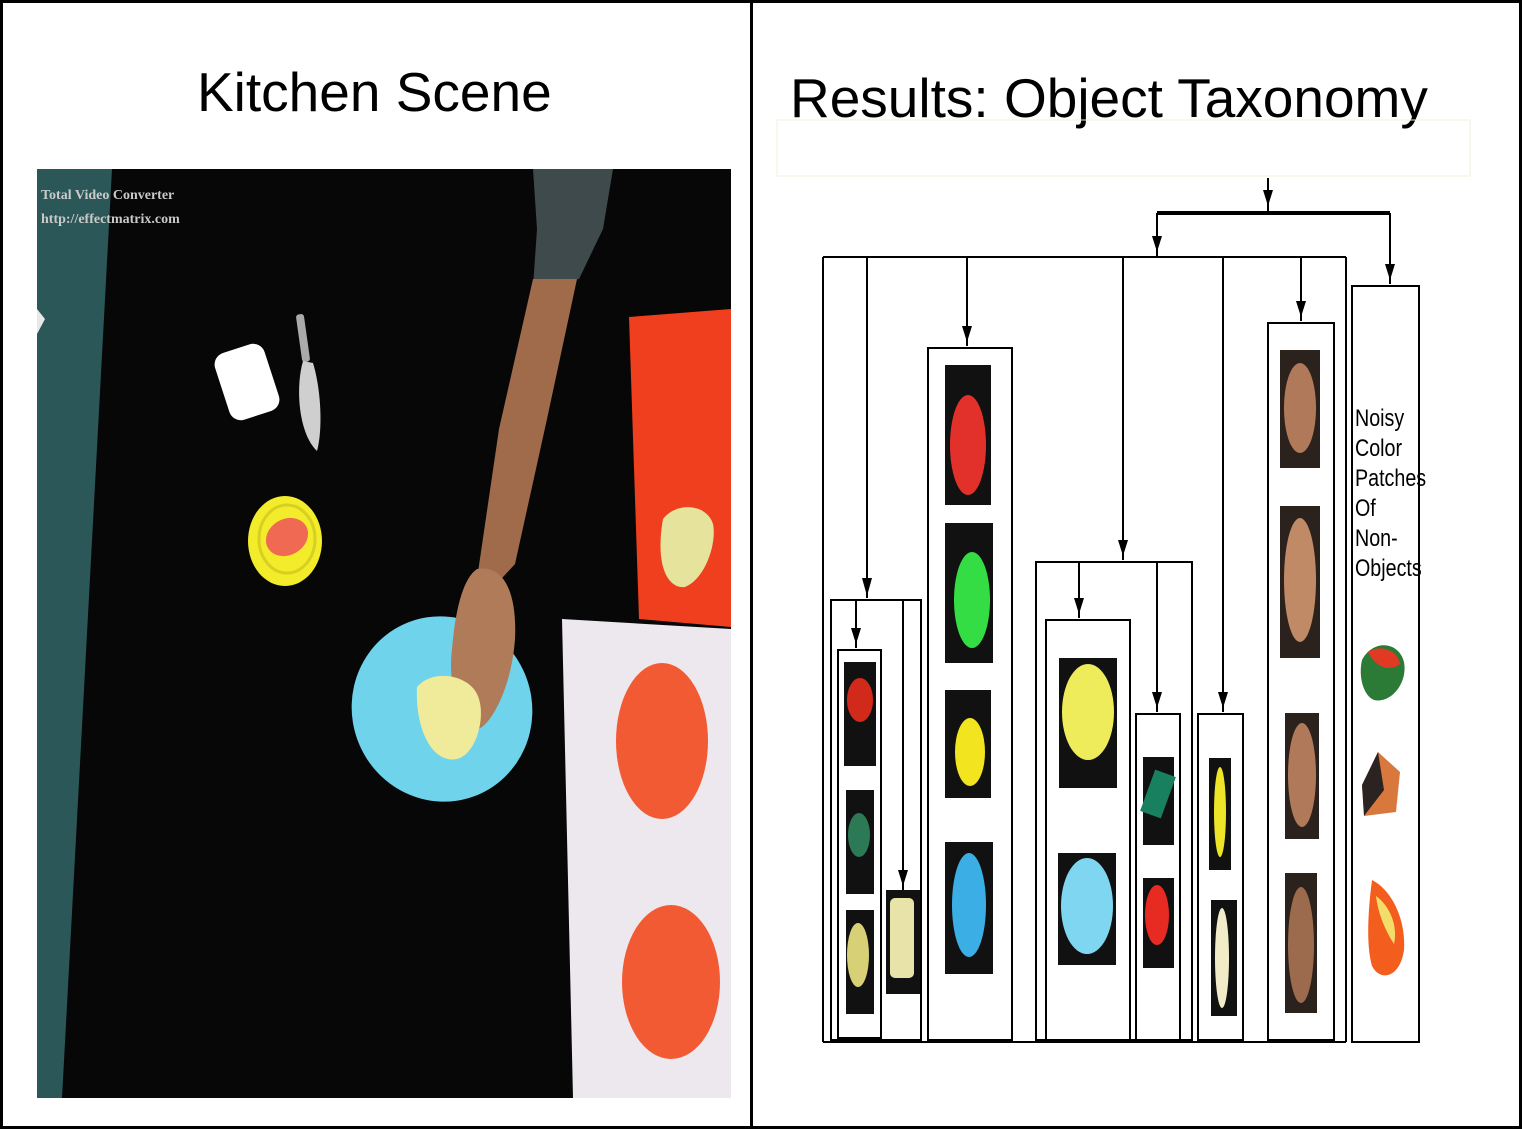 This screenshot has height=1129, width=1522. What do you see at coordinates (74, 633) in the screenshot?
I see `teal-wall` at bounding box center [74, 633].